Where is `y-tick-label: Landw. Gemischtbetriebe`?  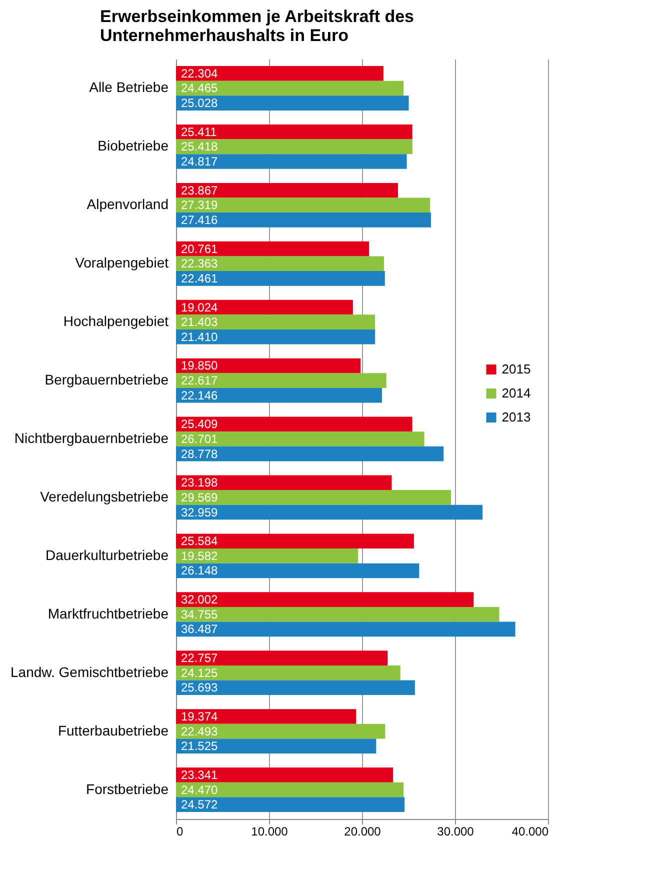
y-tick-label: Landw. Gemischtbetriebe is located at coordinates (89, 672).